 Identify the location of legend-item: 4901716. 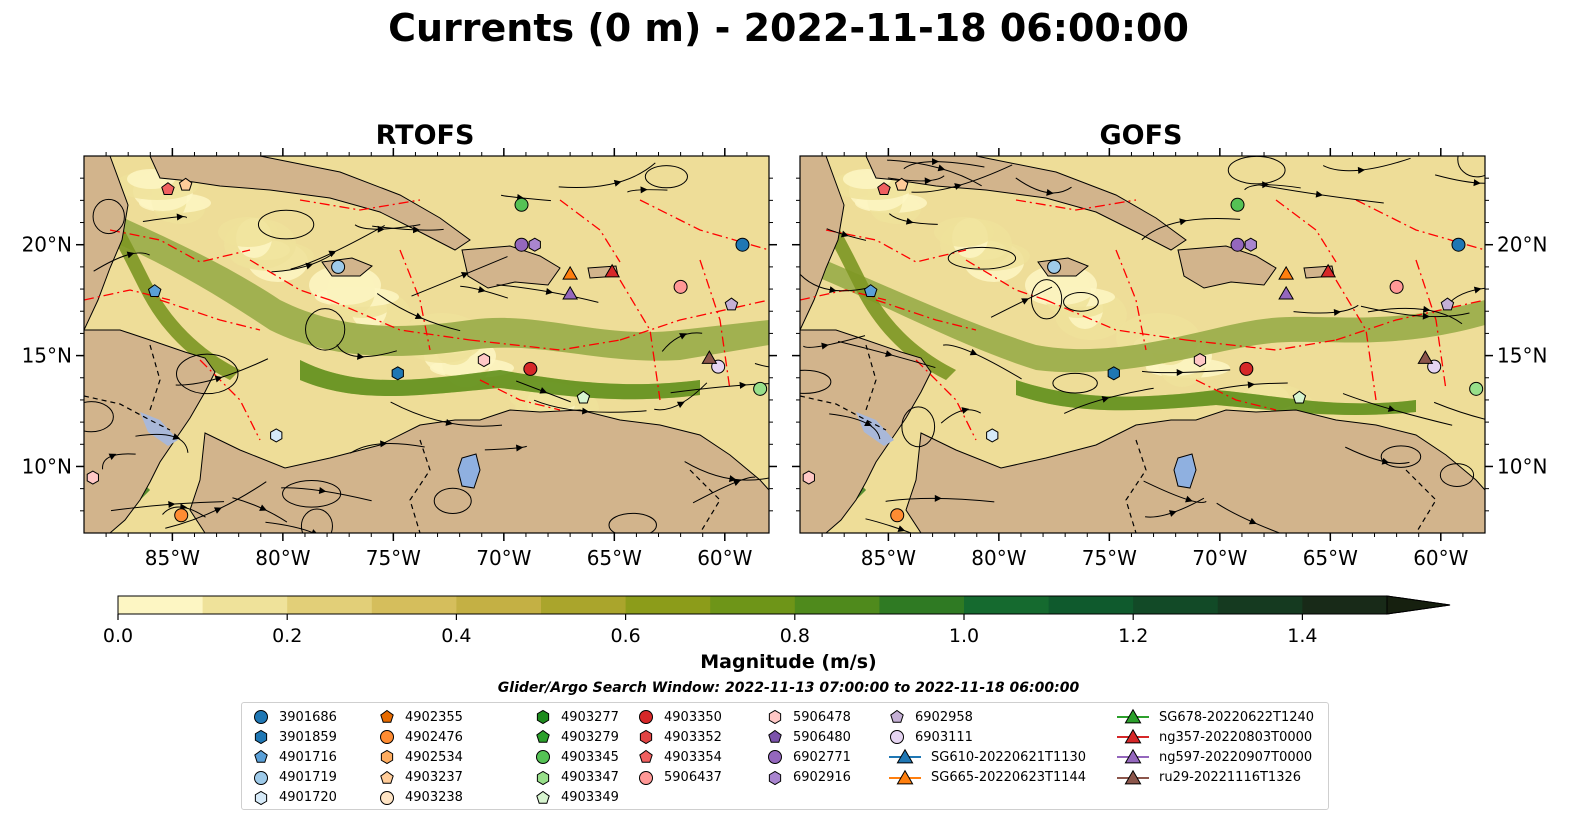
(294, 757).